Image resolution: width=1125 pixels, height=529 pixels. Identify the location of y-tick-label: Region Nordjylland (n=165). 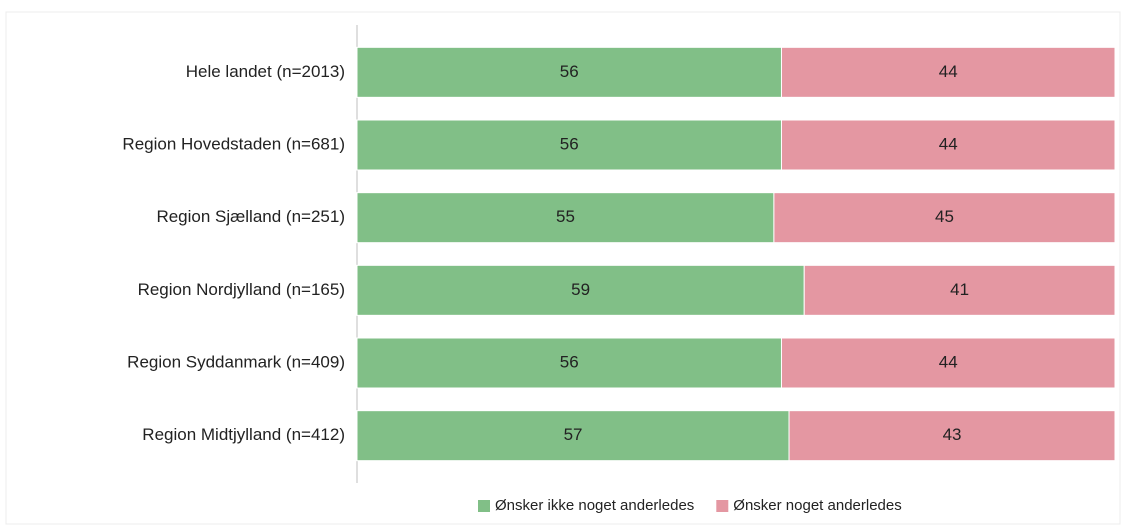
(241, 289).